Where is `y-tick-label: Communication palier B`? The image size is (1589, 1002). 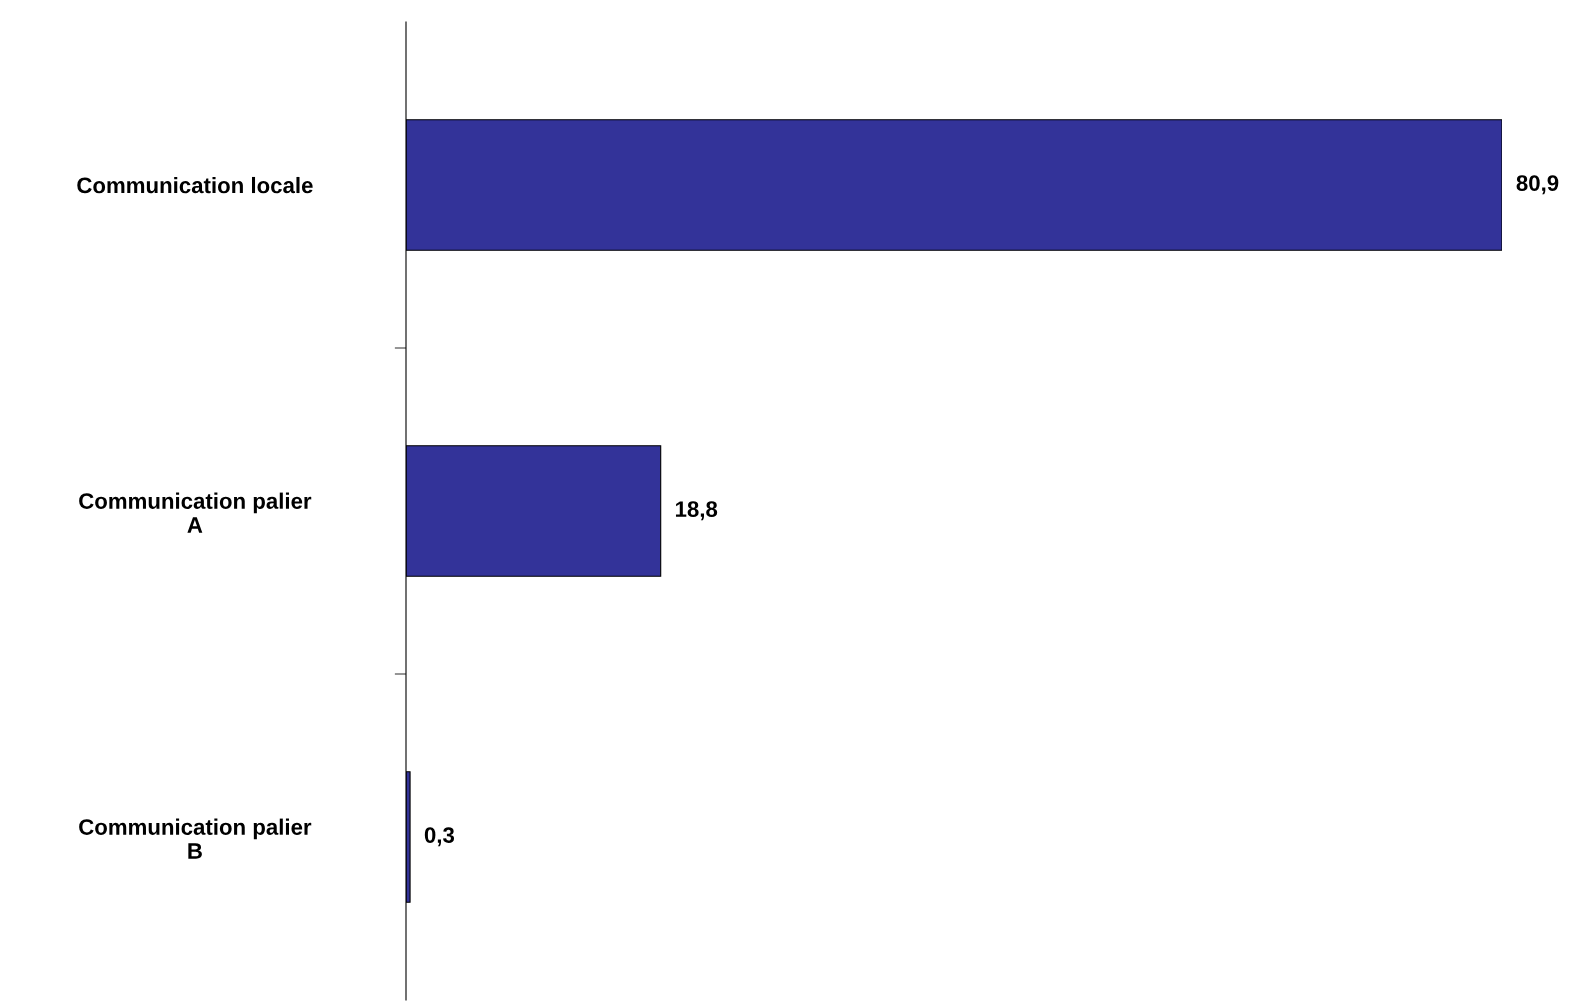
y-tick-label: Communication palier B is located at coordinates (195, 838).